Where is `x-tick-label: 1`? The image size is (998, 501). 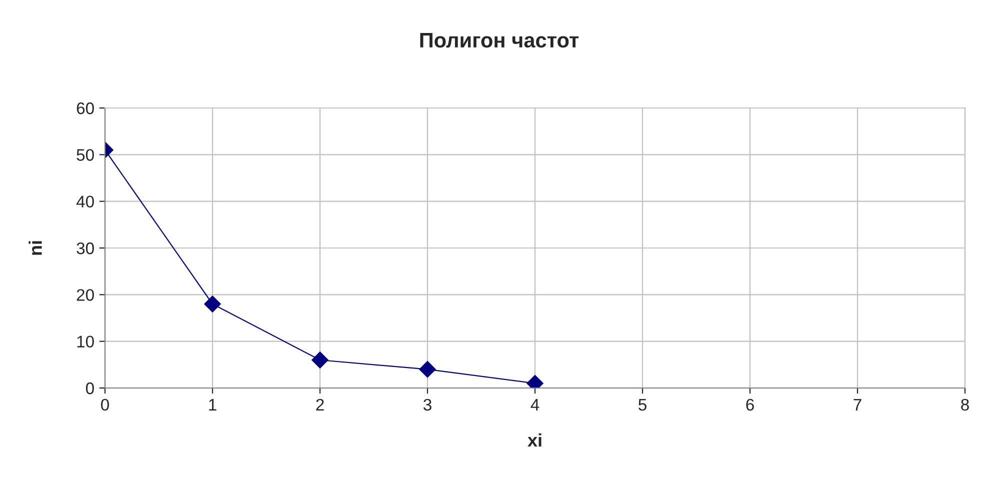 x-tick-label: 1 is located at coordinates (212, 404).